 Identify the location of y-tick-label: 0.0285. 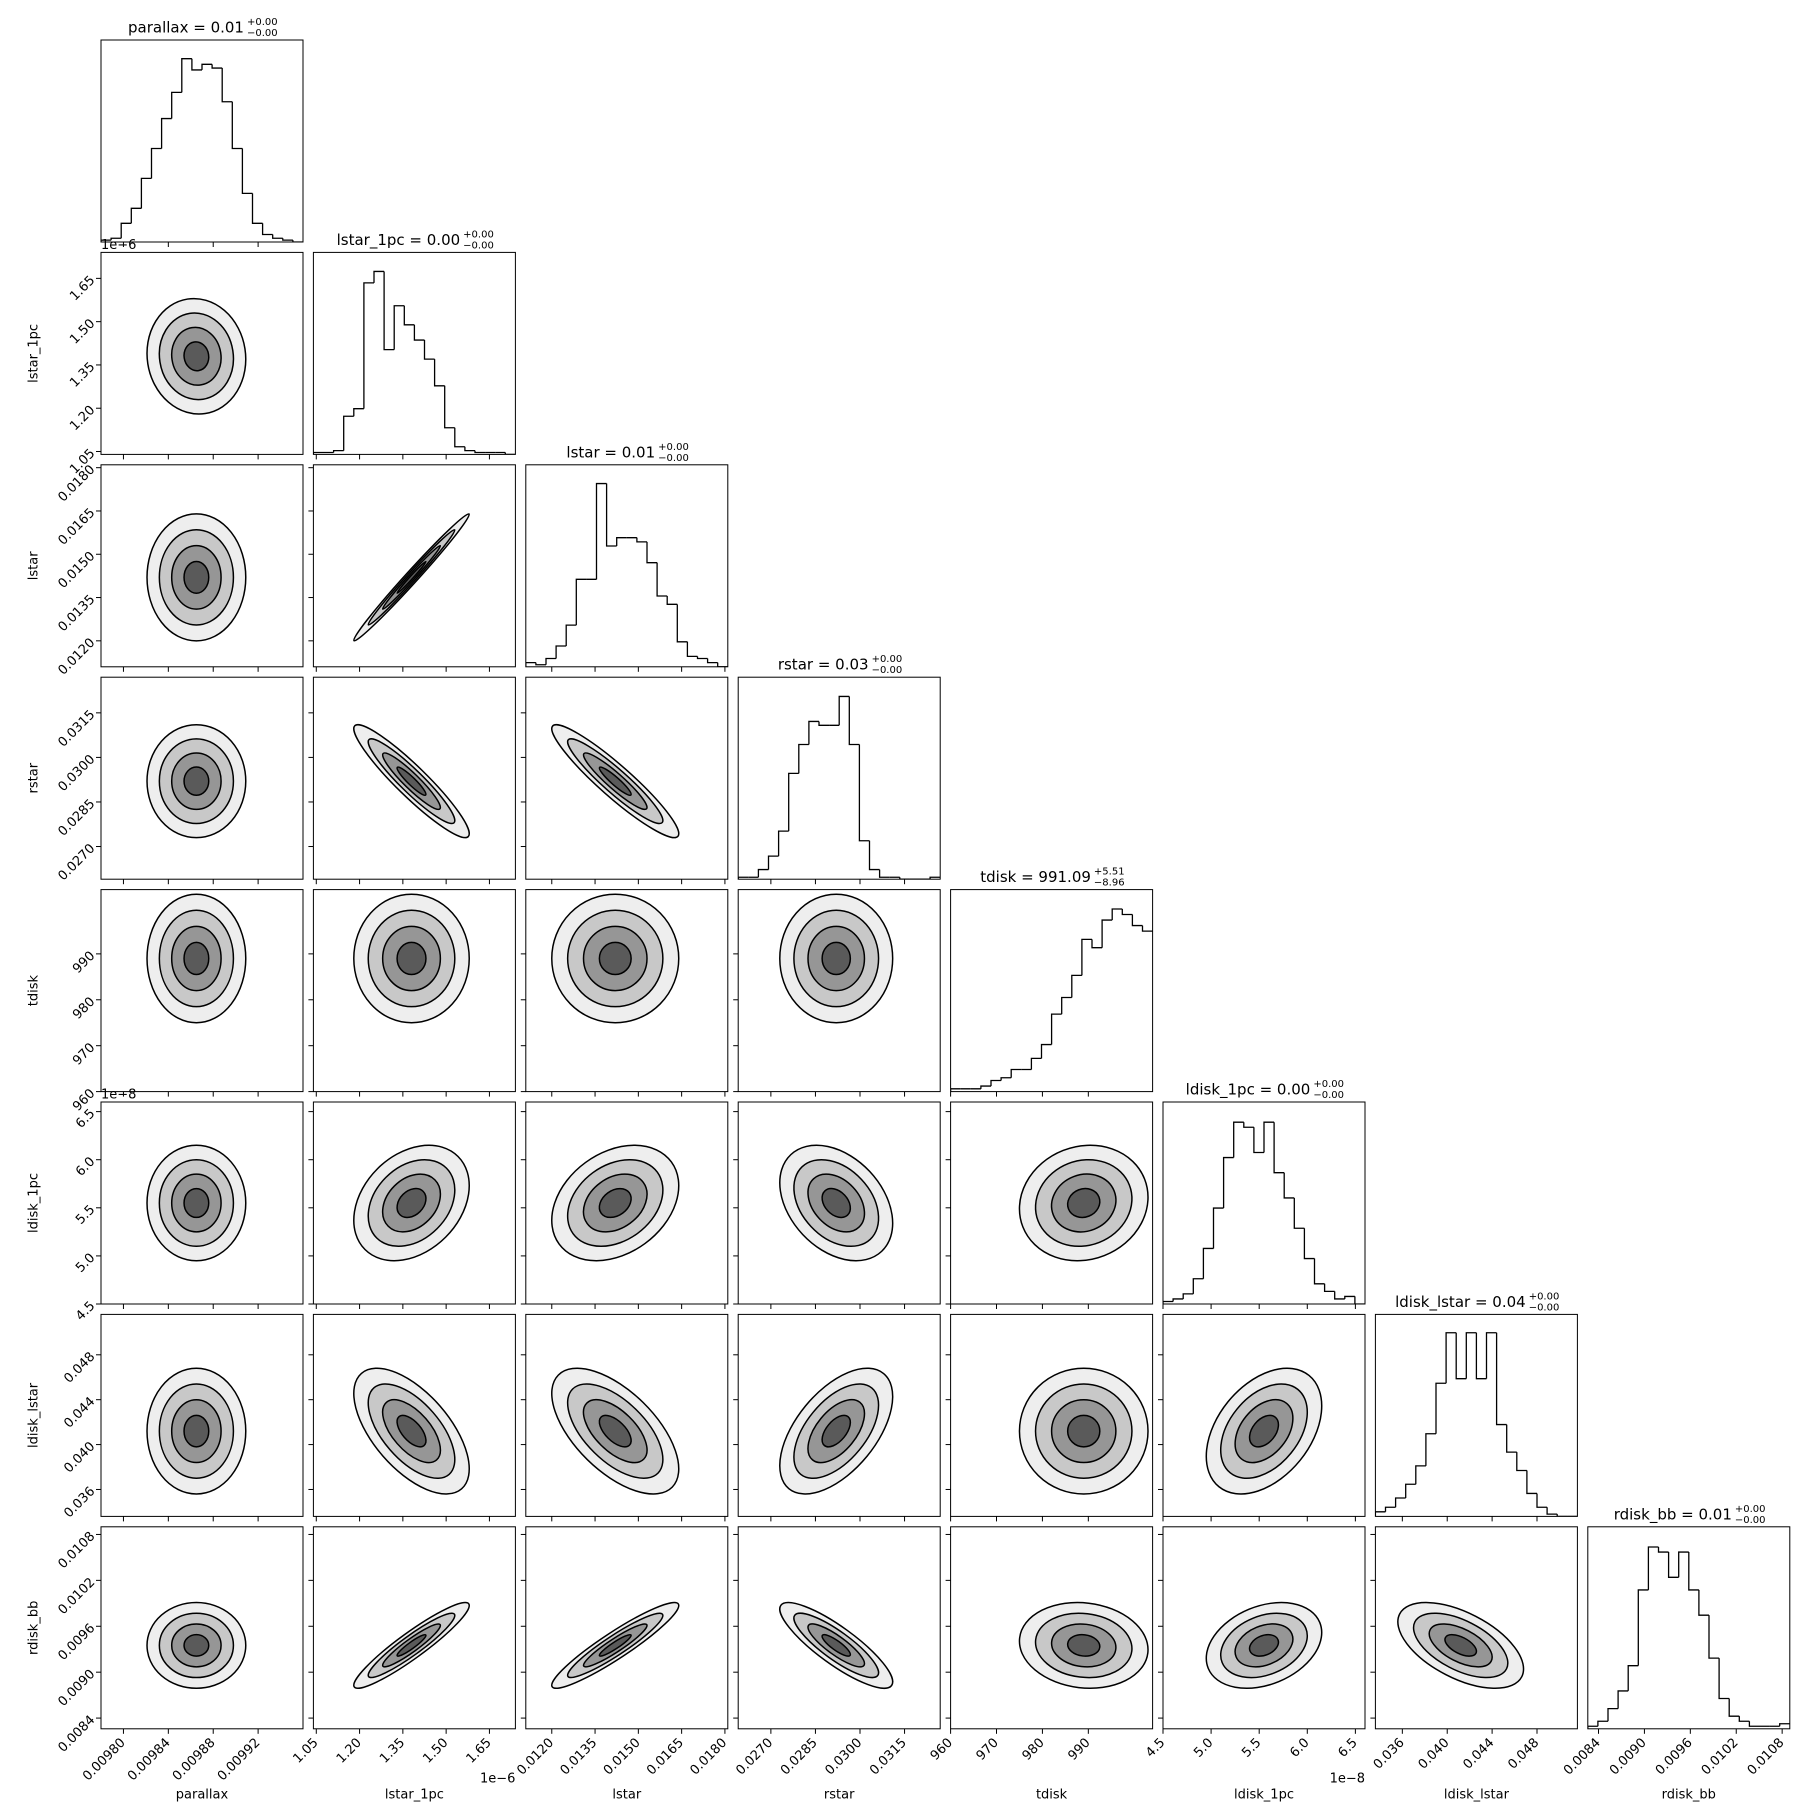
(77, 818).